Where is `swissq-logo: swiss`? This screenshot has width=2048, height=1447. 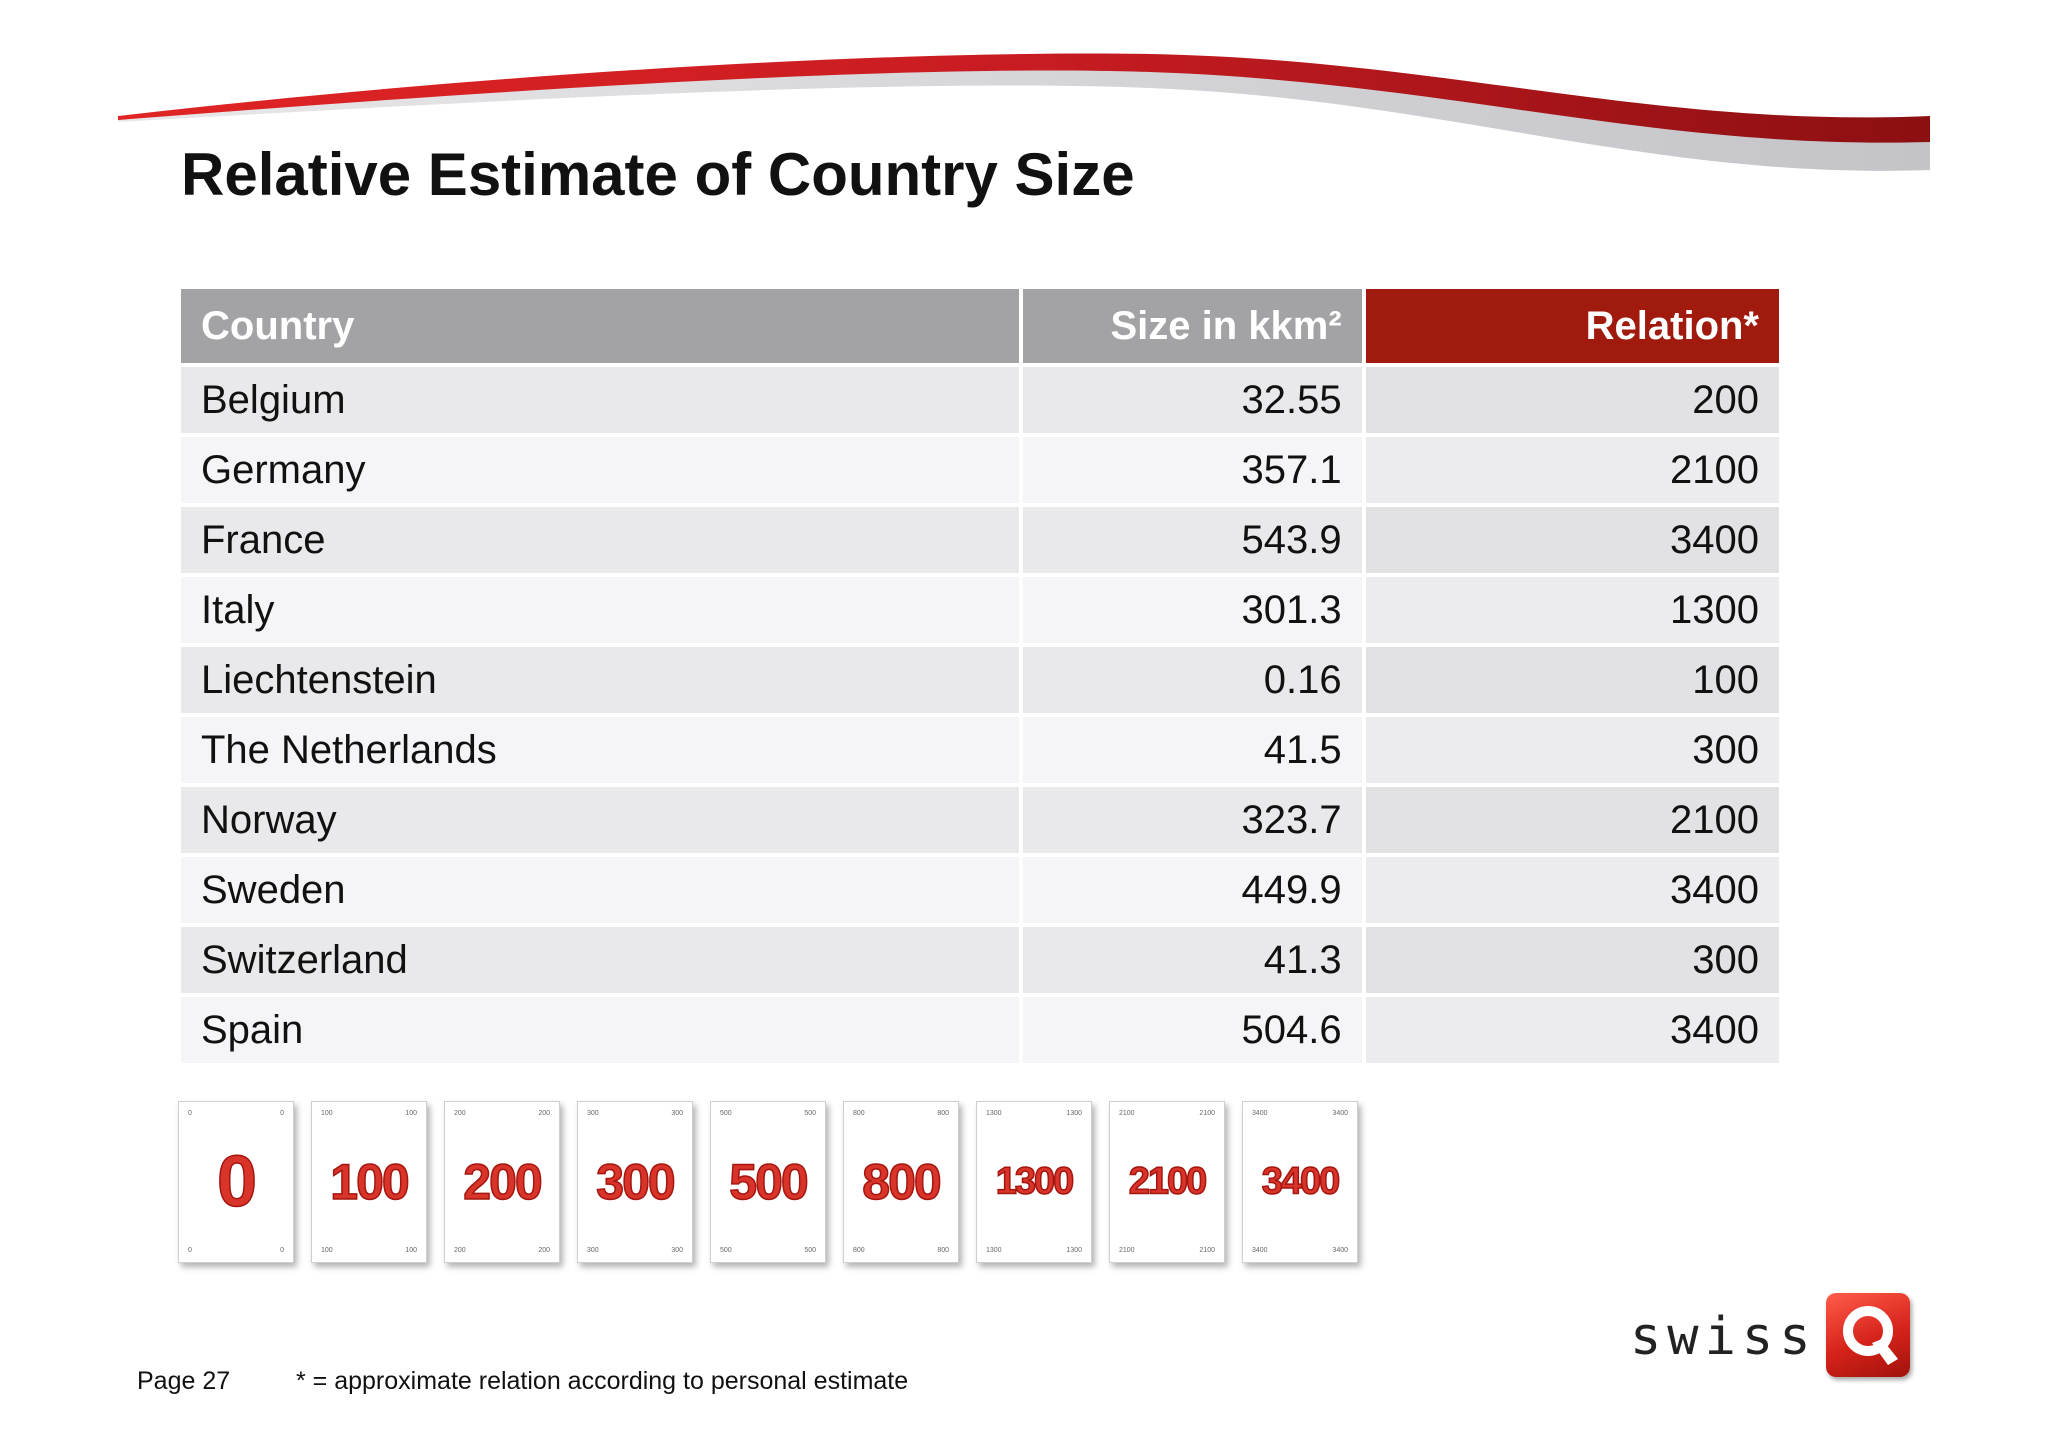 swissq-logo: swiss is located at coordinates (1772, 1338).